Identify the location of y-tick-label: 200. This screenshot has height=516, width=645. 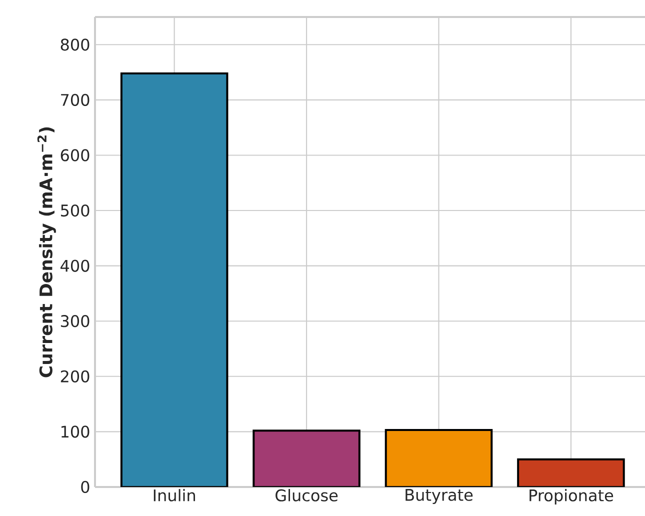
(75, 376).